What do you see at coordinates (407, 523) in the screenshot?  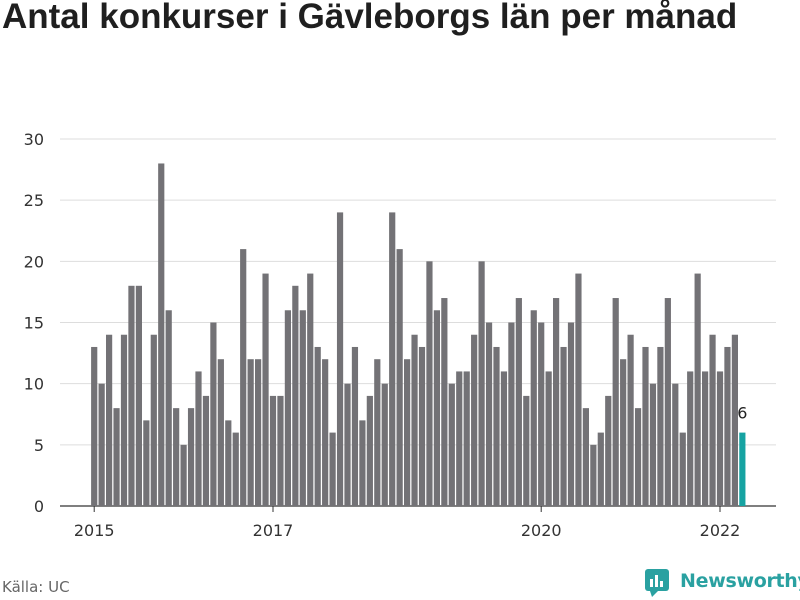 I see `x-axis-ticks: 2015 2017 2020 2022` at bounding box center [407, 523].